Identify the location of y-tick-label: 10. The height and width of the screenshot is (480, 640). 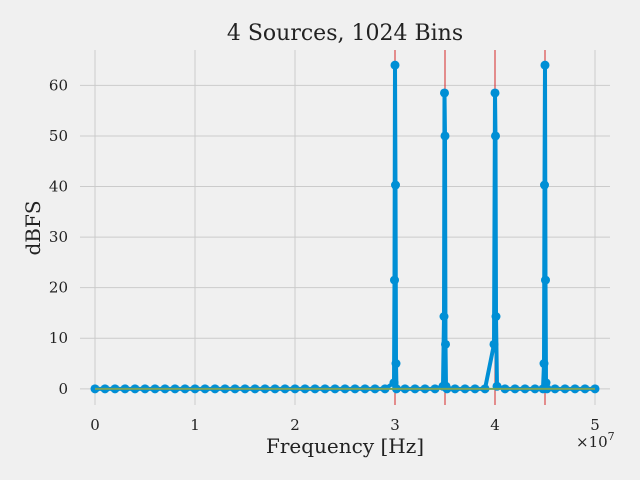
(58, 338).